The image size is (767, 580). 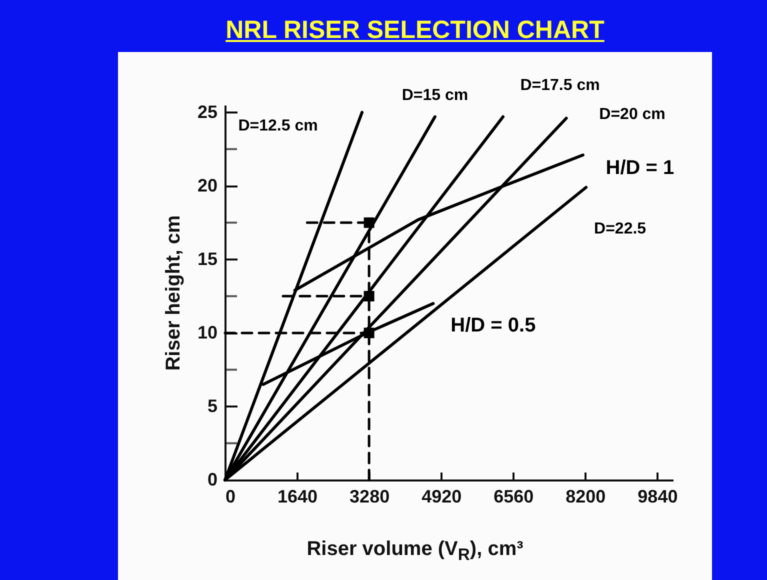 What do you see at coordinates (415, 30) in the screenshot?
I see `chart-title: NRL RISER SELECTION CHART` at bounding box center [415, 30].